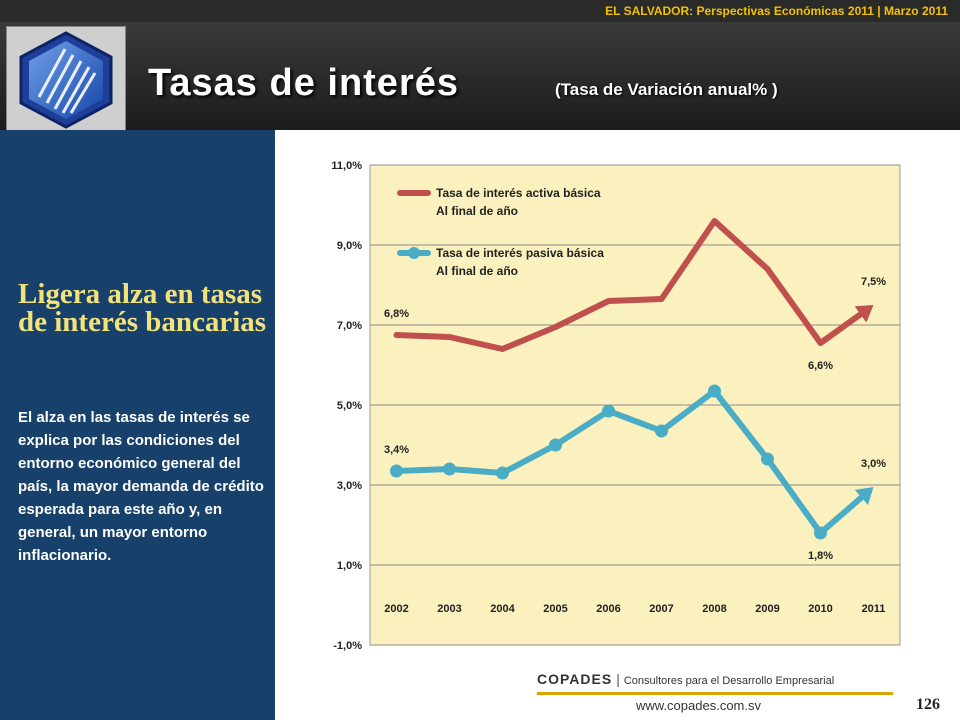  I want to click on page-title: Tasas de interés, so click(304, 83).